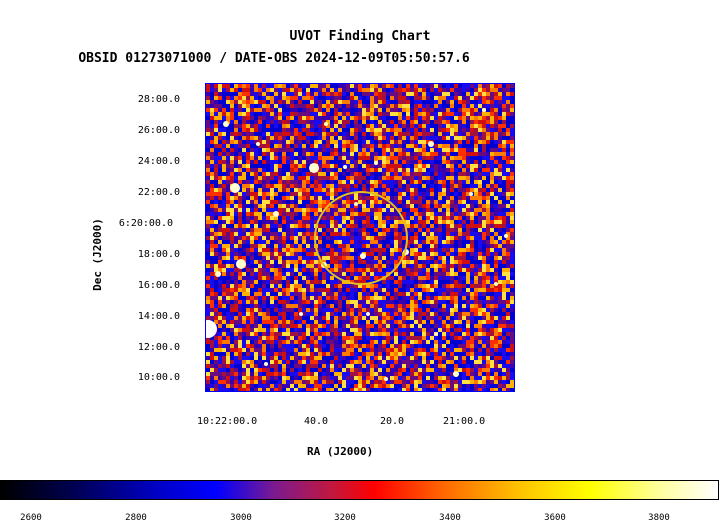  I want to click on y-tick-label: 24:00.0, so click(158, 161).